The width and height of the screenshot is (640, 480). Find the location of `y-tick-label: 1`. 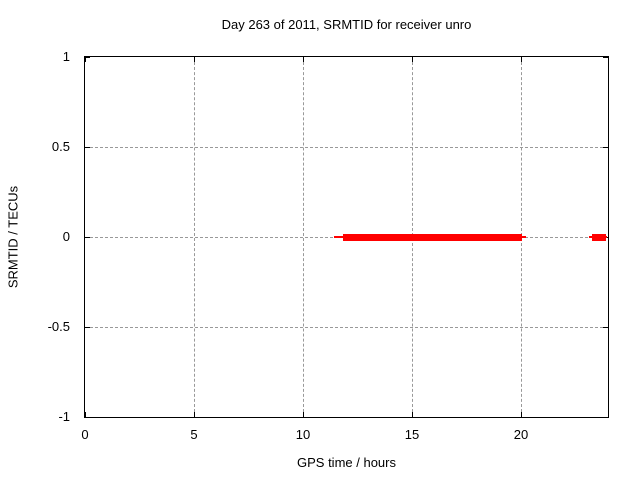

y-tick-label: 1 is located at coordinates (66, 56).